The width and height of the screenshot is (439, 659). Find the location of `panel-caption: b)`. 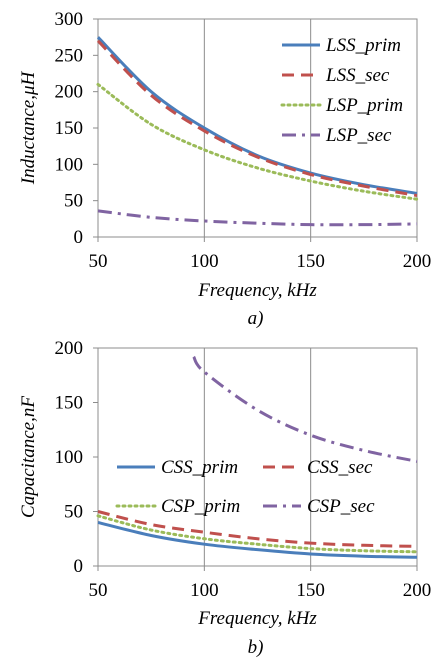

panel-caption: b) is located at coordinates (256, 647).